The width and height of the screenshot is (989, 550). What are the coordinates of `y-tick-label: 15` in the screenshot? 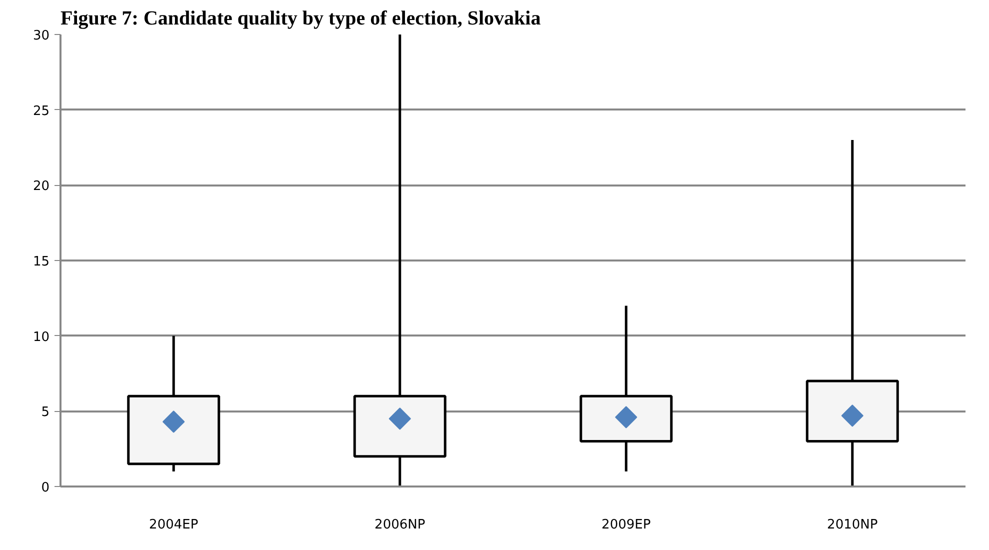 It's located at (41, 262).